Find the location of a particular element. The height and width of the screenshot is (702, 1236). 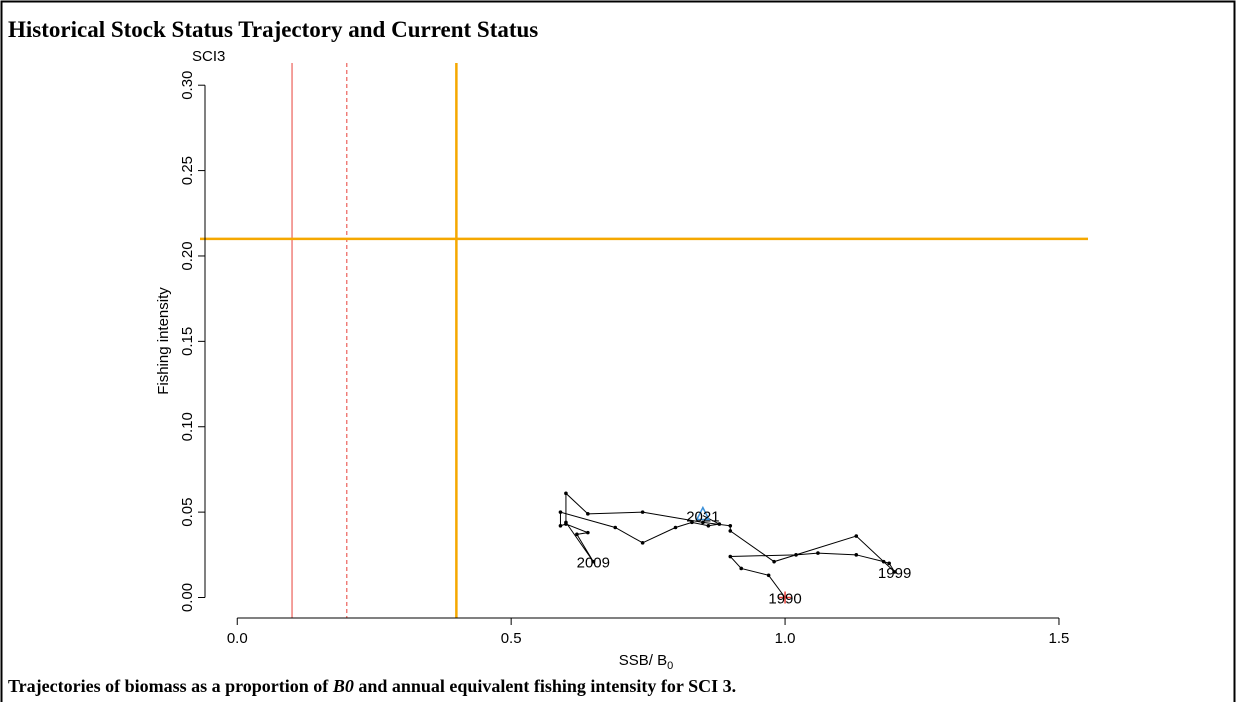

year-label: 1999 is located at coordinates (894, 573).